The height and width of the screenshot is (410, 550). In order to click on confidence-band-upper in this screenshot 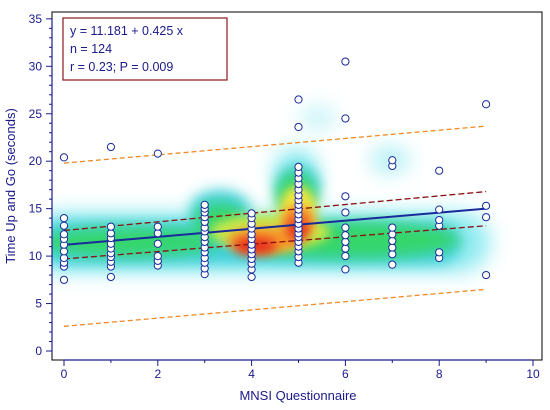, I will do `click(275, 211)`.